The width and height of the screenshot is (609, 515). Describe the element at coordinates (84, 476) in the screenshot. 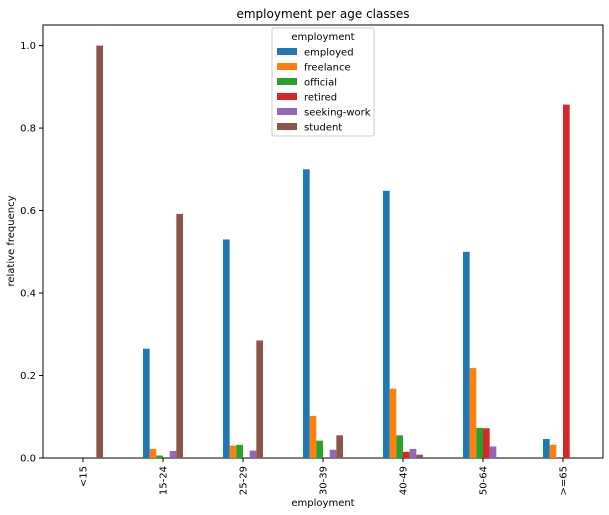

I see `x-tick-label: <15` at that location.